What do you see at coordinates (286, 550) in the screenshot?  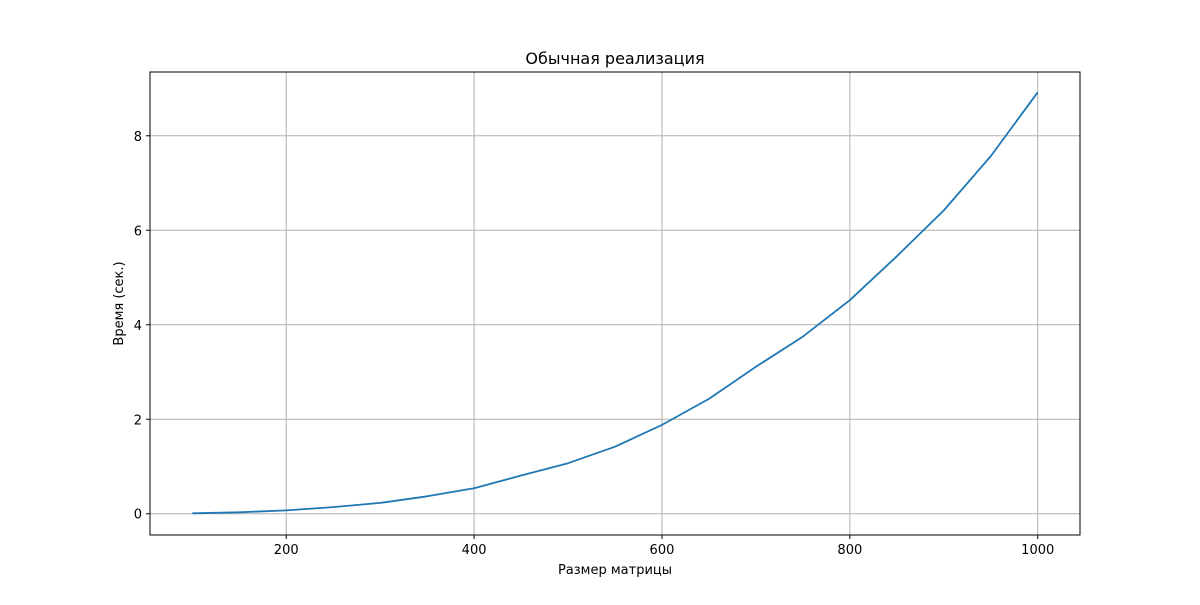 I see `x-tick-label: 200` at bounding box center [286, 550].